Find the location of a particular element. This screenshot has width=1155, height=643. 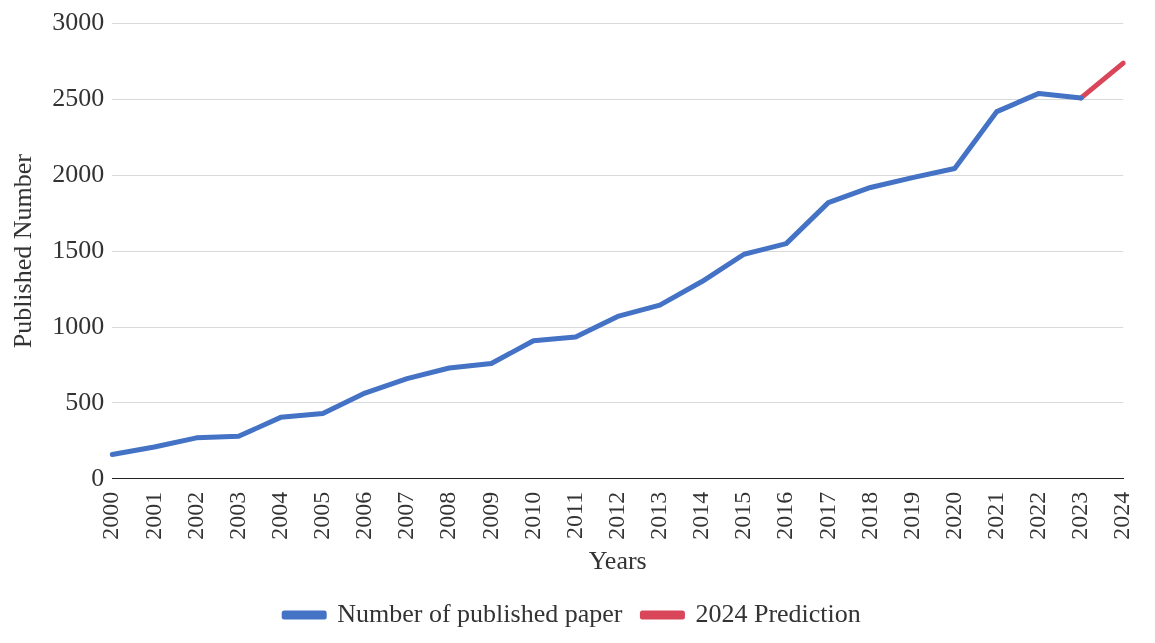

x-tick-label: 2017 is located at coordinates (826, 515).